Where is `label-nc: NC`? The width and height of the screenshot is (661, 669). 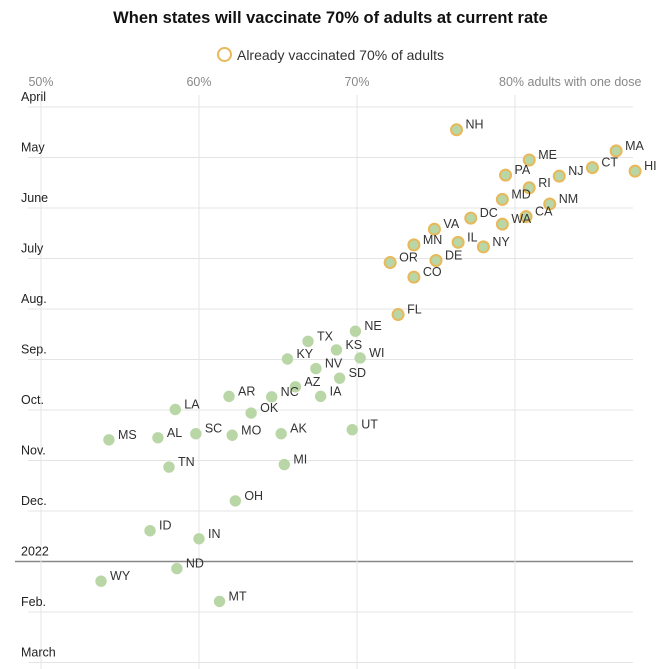 label-nc: NC is located at coordinates (290, 392).